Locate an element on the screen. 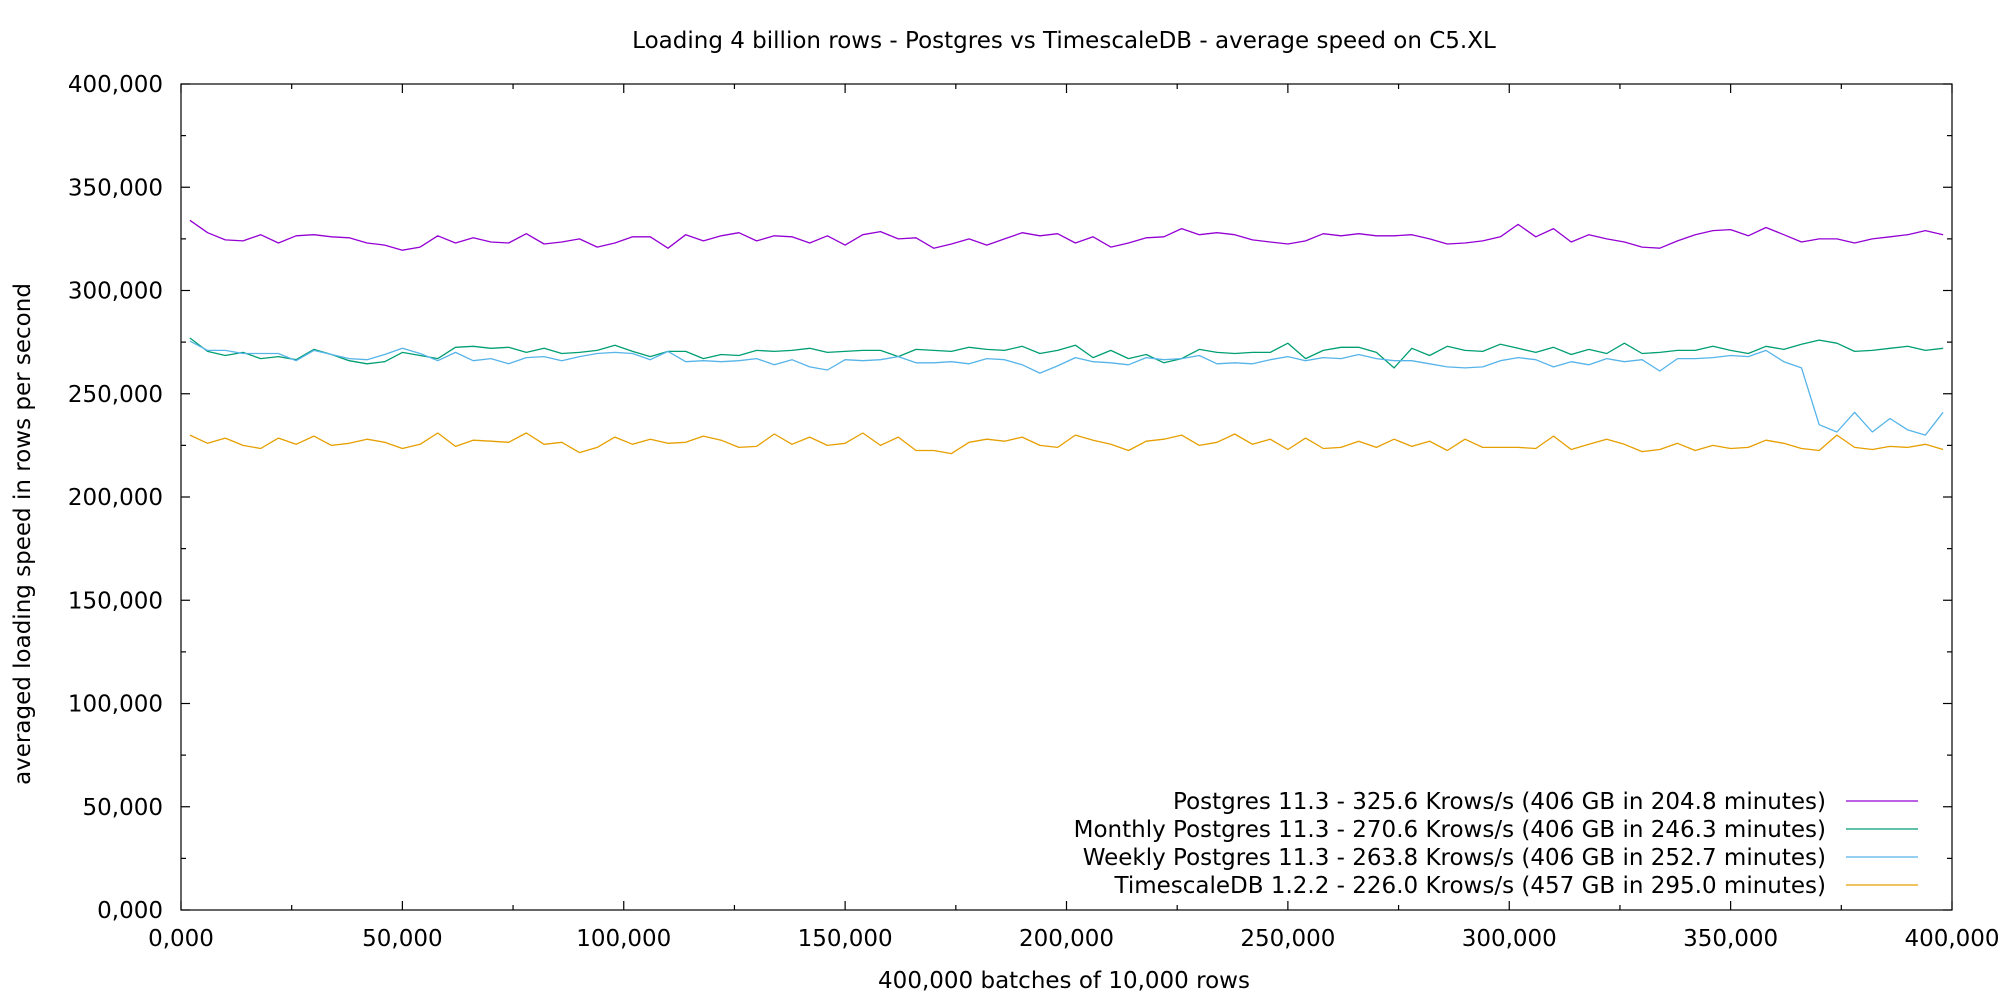  x-tick-label: 350,000 is located at coordinates (1730, 939).